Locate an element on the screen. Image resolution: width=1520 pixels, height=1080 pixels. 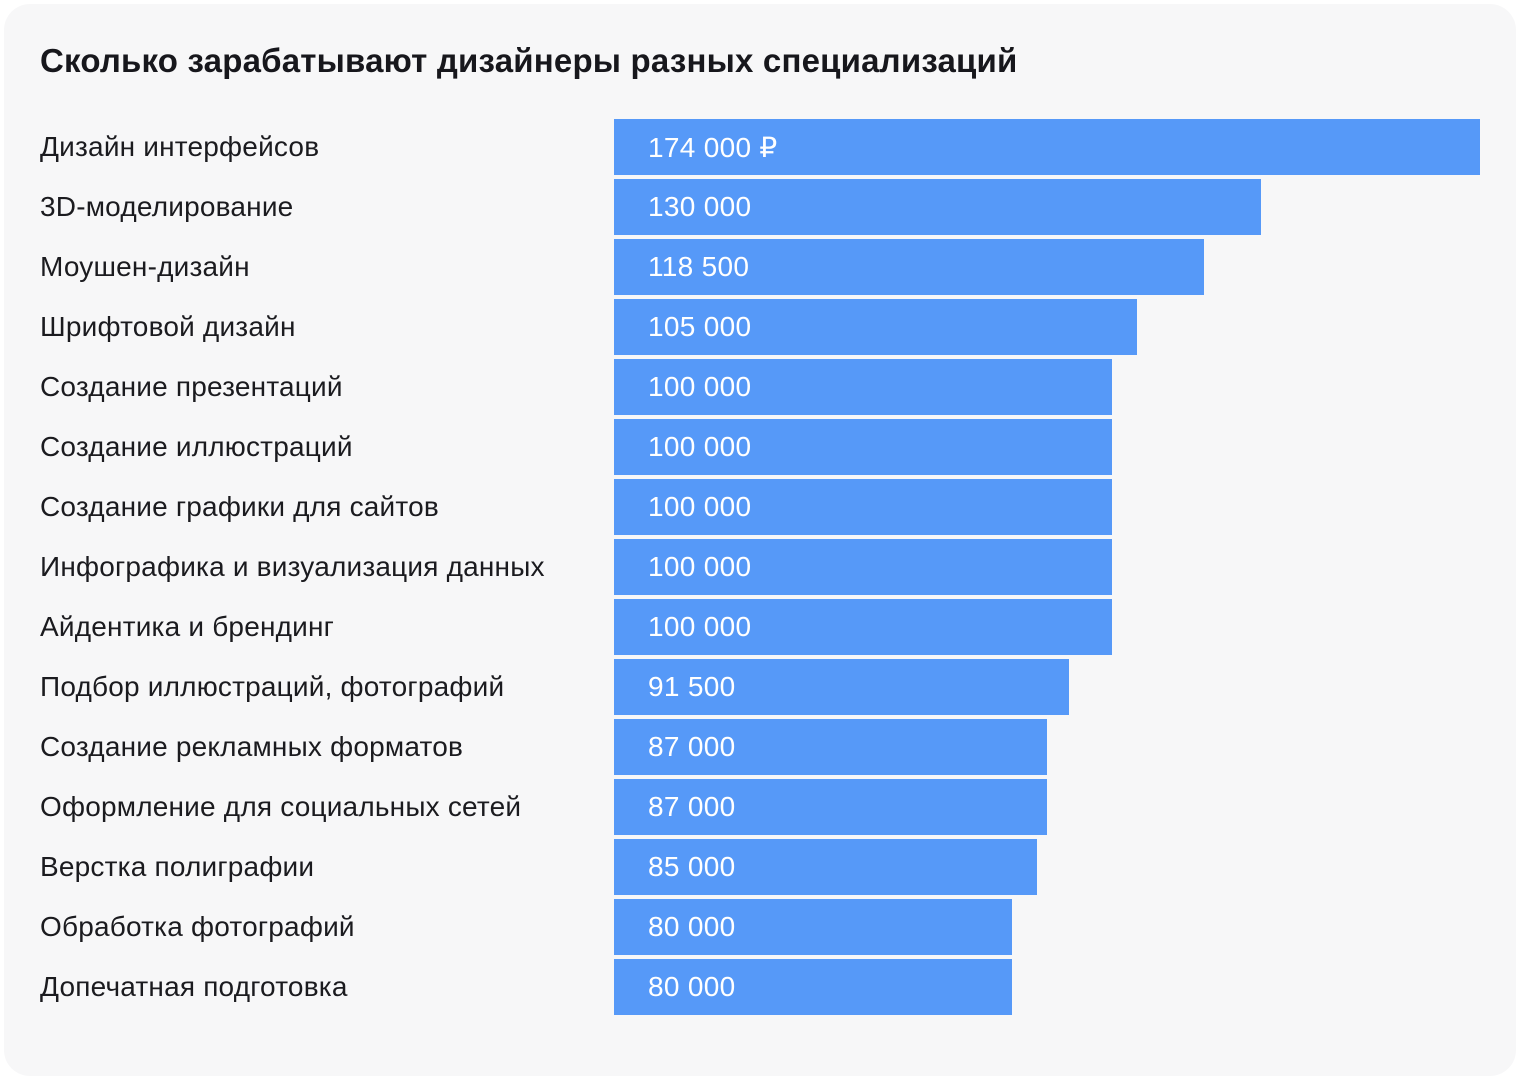
chart-row: 3D-моделирование 130 000 is located at coordinates (760, 207).